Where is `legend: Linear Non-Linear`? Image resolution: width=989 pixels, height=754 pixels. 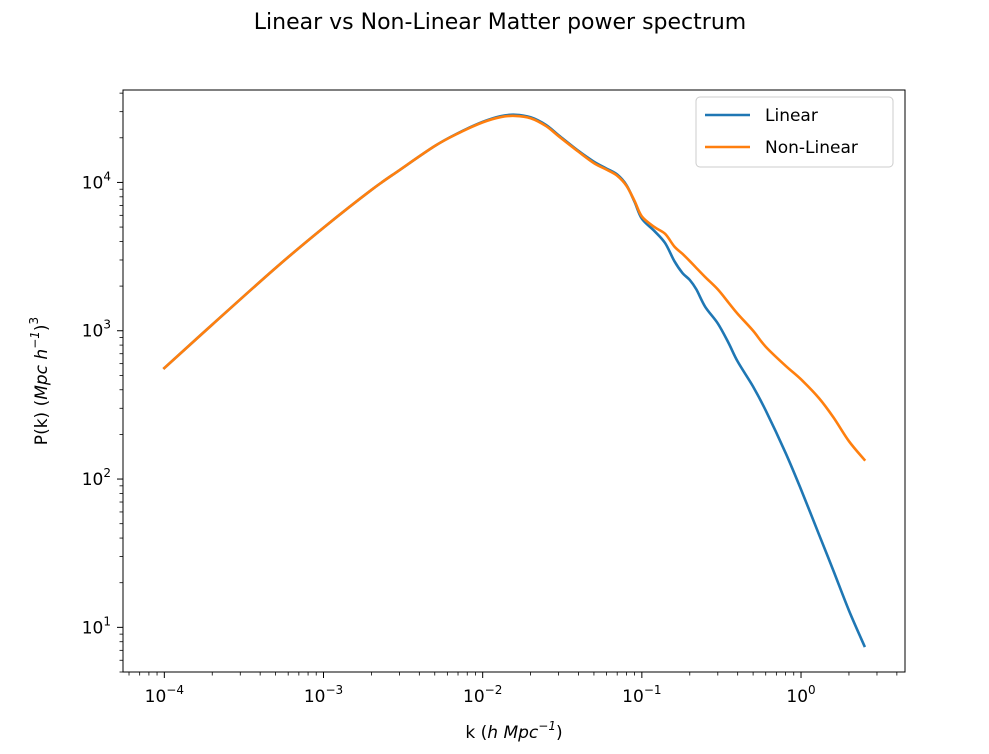
legend: Linear Non-Linear is located at coordinates (794, 132).